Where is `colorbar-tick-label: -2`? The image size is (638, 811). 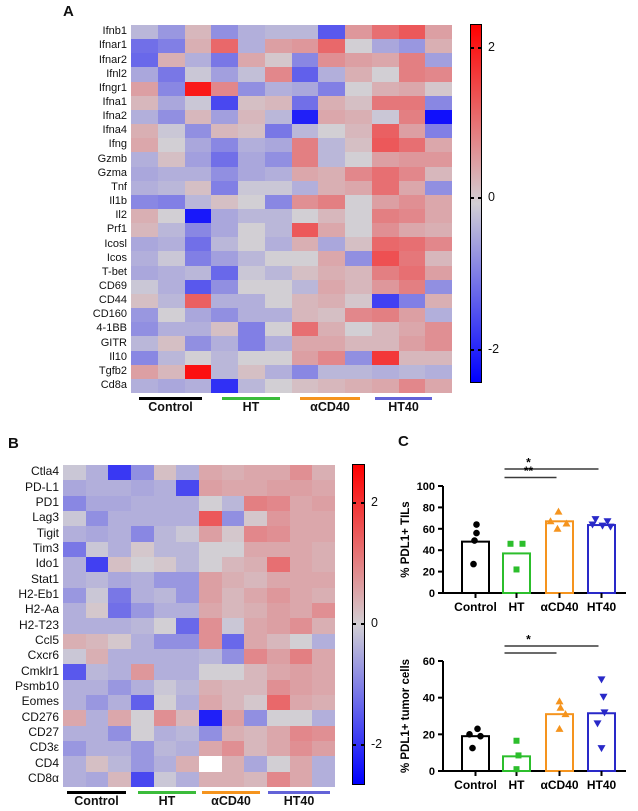 colorbar-tick-label: -2 is located at coordinates (494, 348).